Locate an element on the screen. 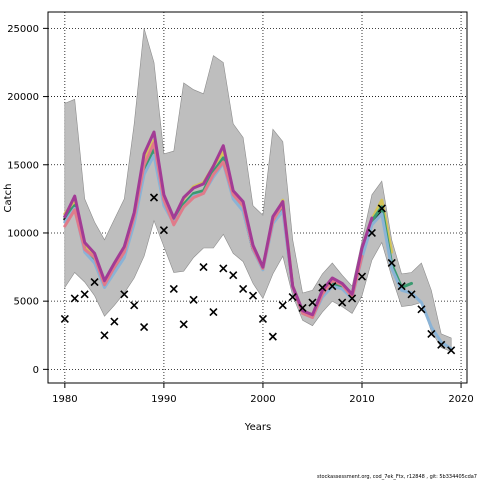 The width and height of the screenshot is (480, 480). x-tick-label-2010: 2010 is located at coordinates (361, 399).